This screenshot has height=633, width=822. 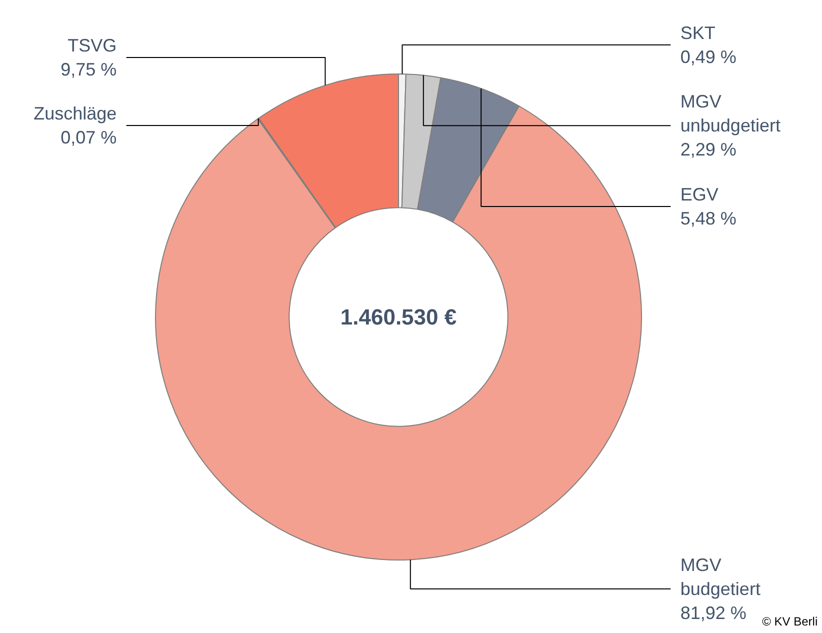 I want to click on data-label: 0,07 %, so click(x=88, y=138).